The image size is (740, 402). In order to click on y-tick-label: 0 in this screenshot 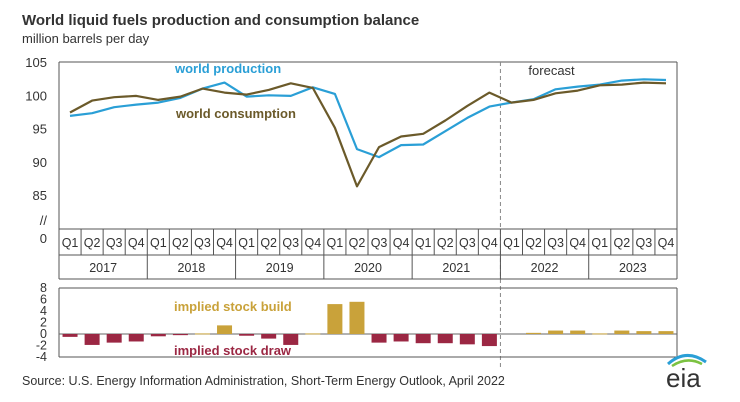, I will do `click(43, 238)`.